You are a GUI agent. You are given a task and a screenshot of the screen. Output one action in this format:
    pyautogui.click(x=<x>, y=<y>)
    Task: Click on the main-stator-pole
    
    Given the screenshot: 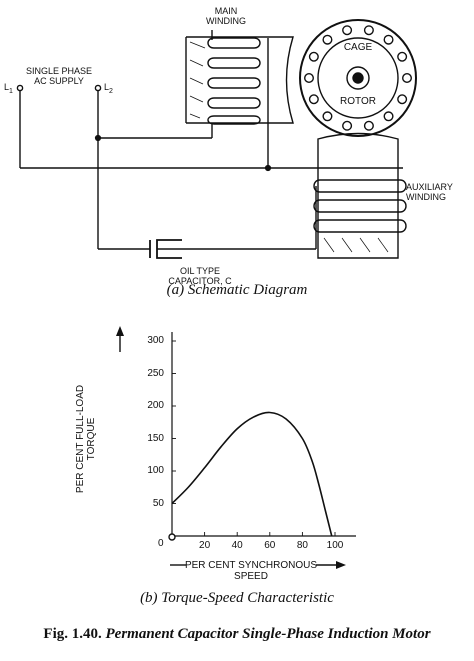 What is the action you would take?
    pyautogui.click(x=239, y=80)
    